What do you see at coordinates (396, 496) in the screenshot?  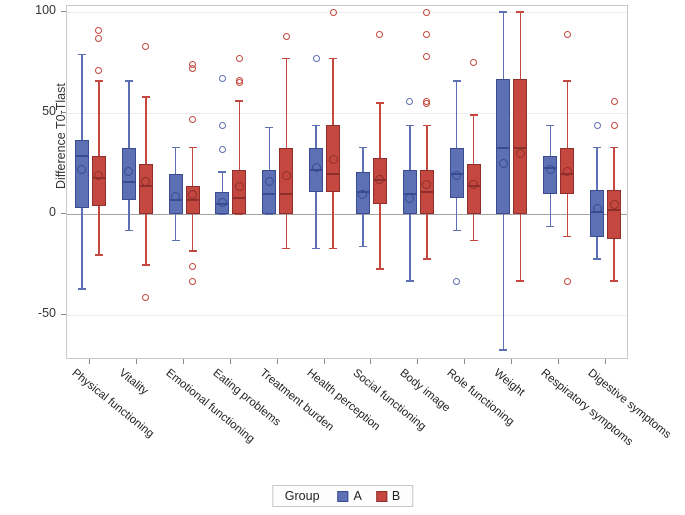 I see `group-b-label: B` at bounding box center [396, 496].